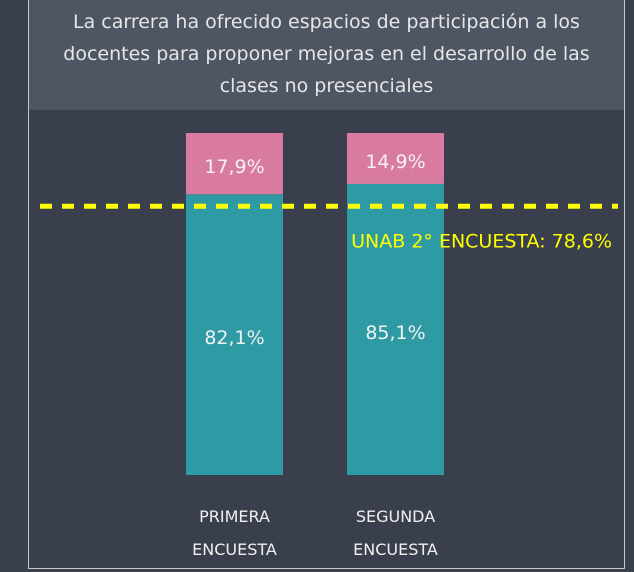 The width and height of the screenshot is (634, 572). What do you see at coordinates (395, 533) in the screenshot?
I see `x-tick-label: SEGUNDA ENCUESTA` at bounding box center [395, 533].